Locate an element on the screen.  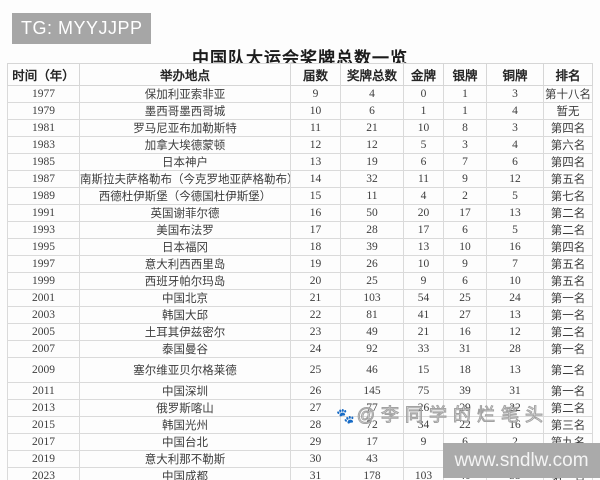
cell-host: 土耳其伊兹密尔 is located at coordinates (185, 332).